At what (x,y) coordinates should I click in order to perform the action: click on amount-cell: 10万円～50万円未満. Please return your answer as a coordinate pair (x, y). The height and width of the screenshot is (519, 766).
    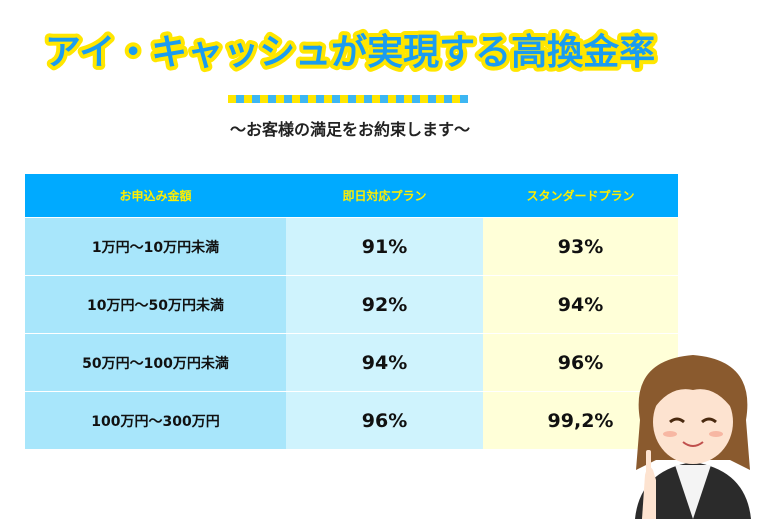
    Looking at the image, I should click on (155, 304).